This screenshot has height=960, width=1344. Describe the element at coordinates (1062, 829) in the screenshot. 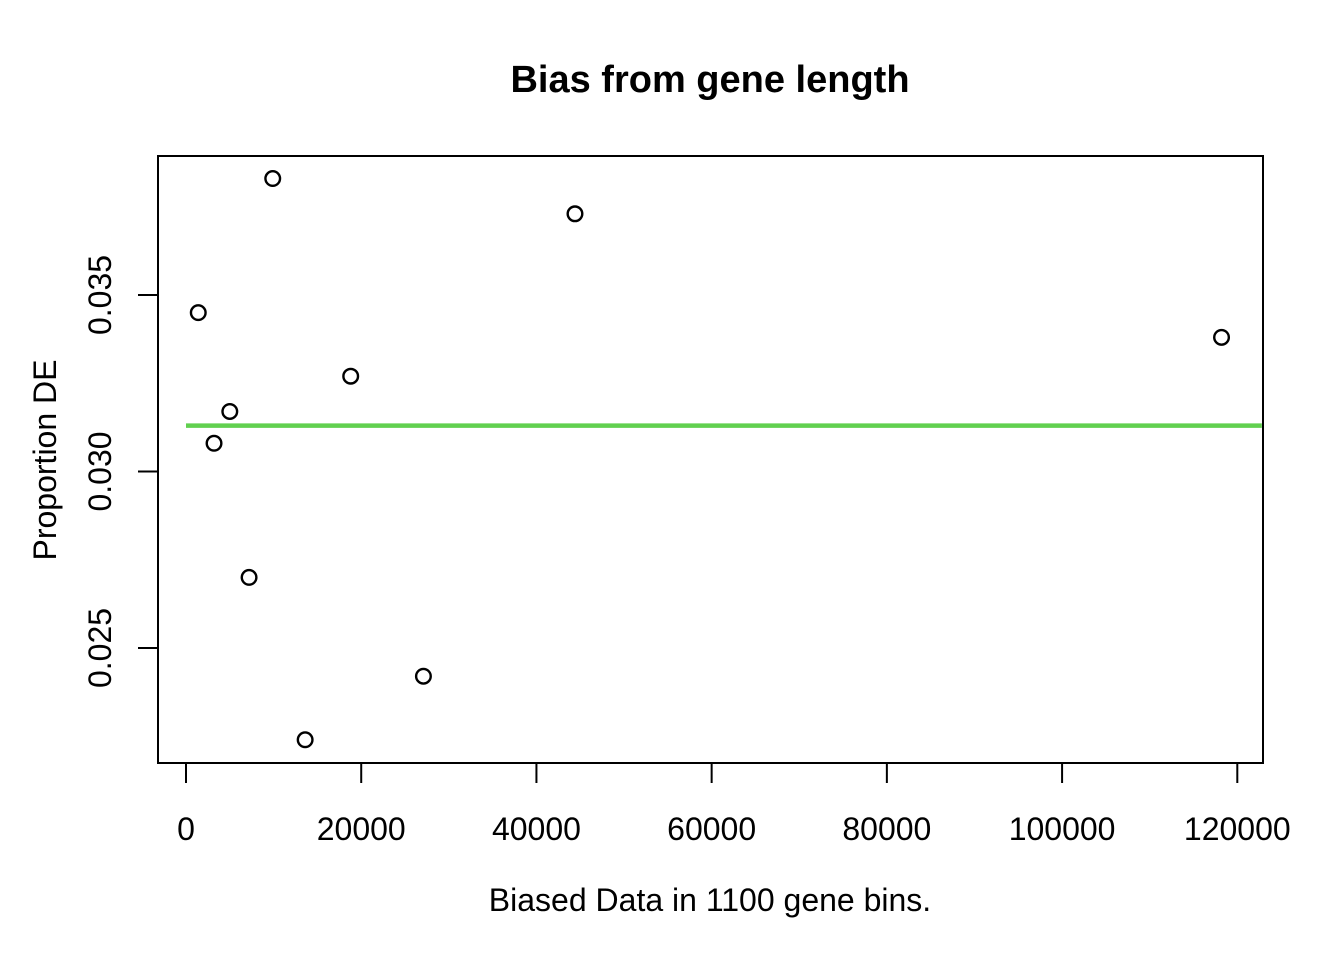

I see `x-tick-label: 100000` at that location.